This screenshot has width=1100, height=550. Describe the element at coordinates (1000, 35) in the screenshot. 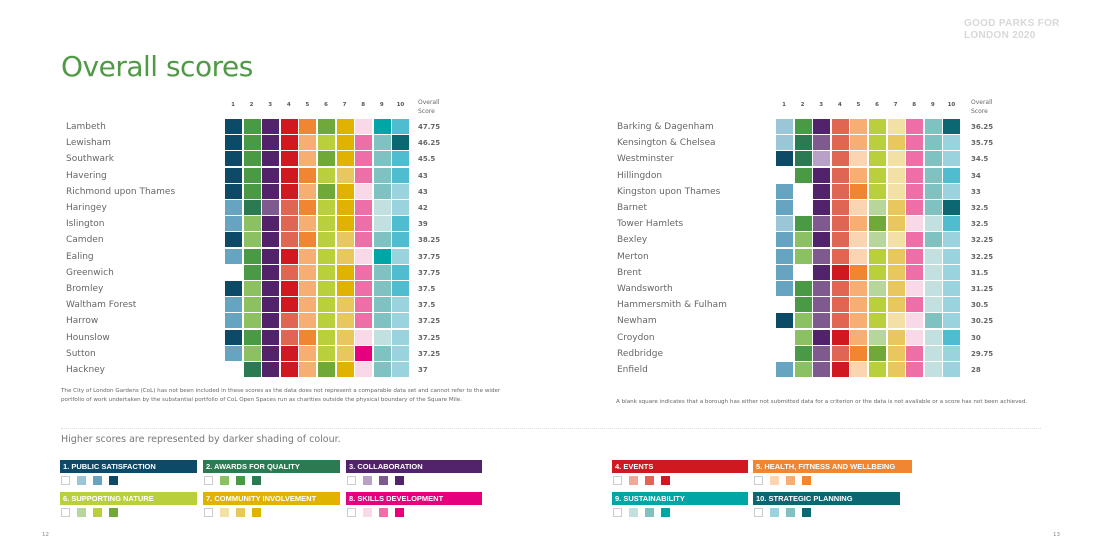

I see `brand-line-2: LONDON 2020` at that location.